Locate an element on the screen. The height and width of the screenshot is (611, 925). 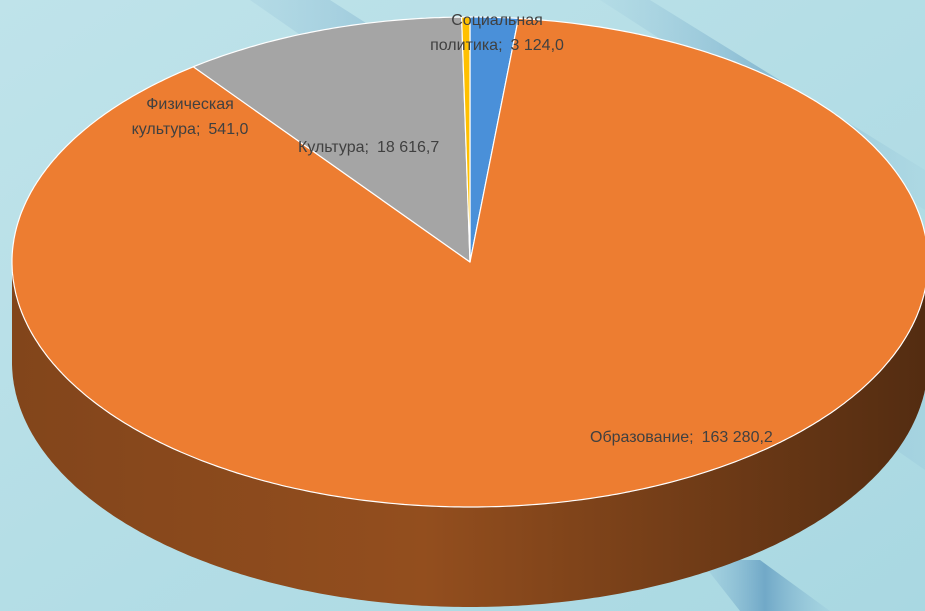
data-label: Социальная политика; 3 124,0 is located at coordinates (497, 33).